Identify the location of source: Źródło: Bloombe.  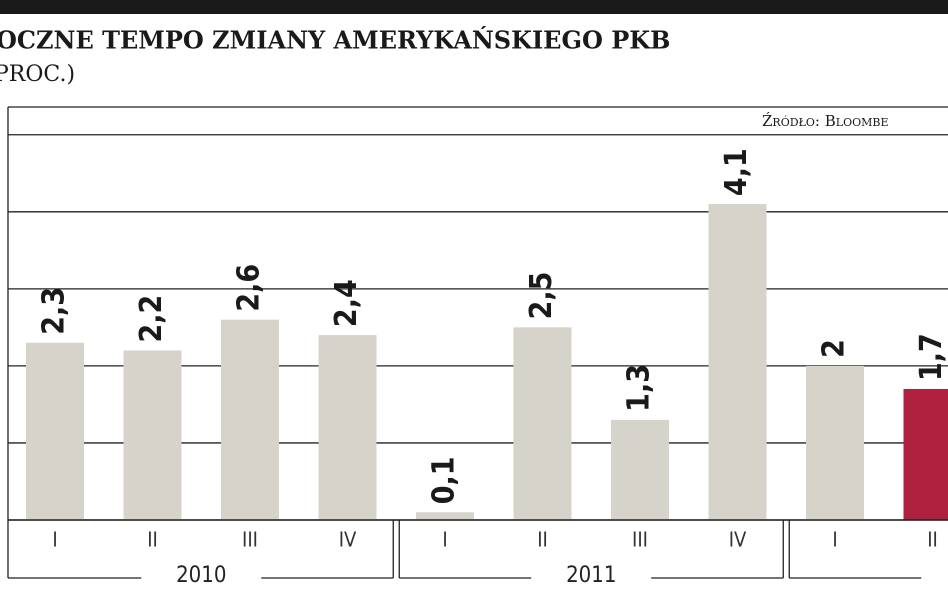
(825, 121).